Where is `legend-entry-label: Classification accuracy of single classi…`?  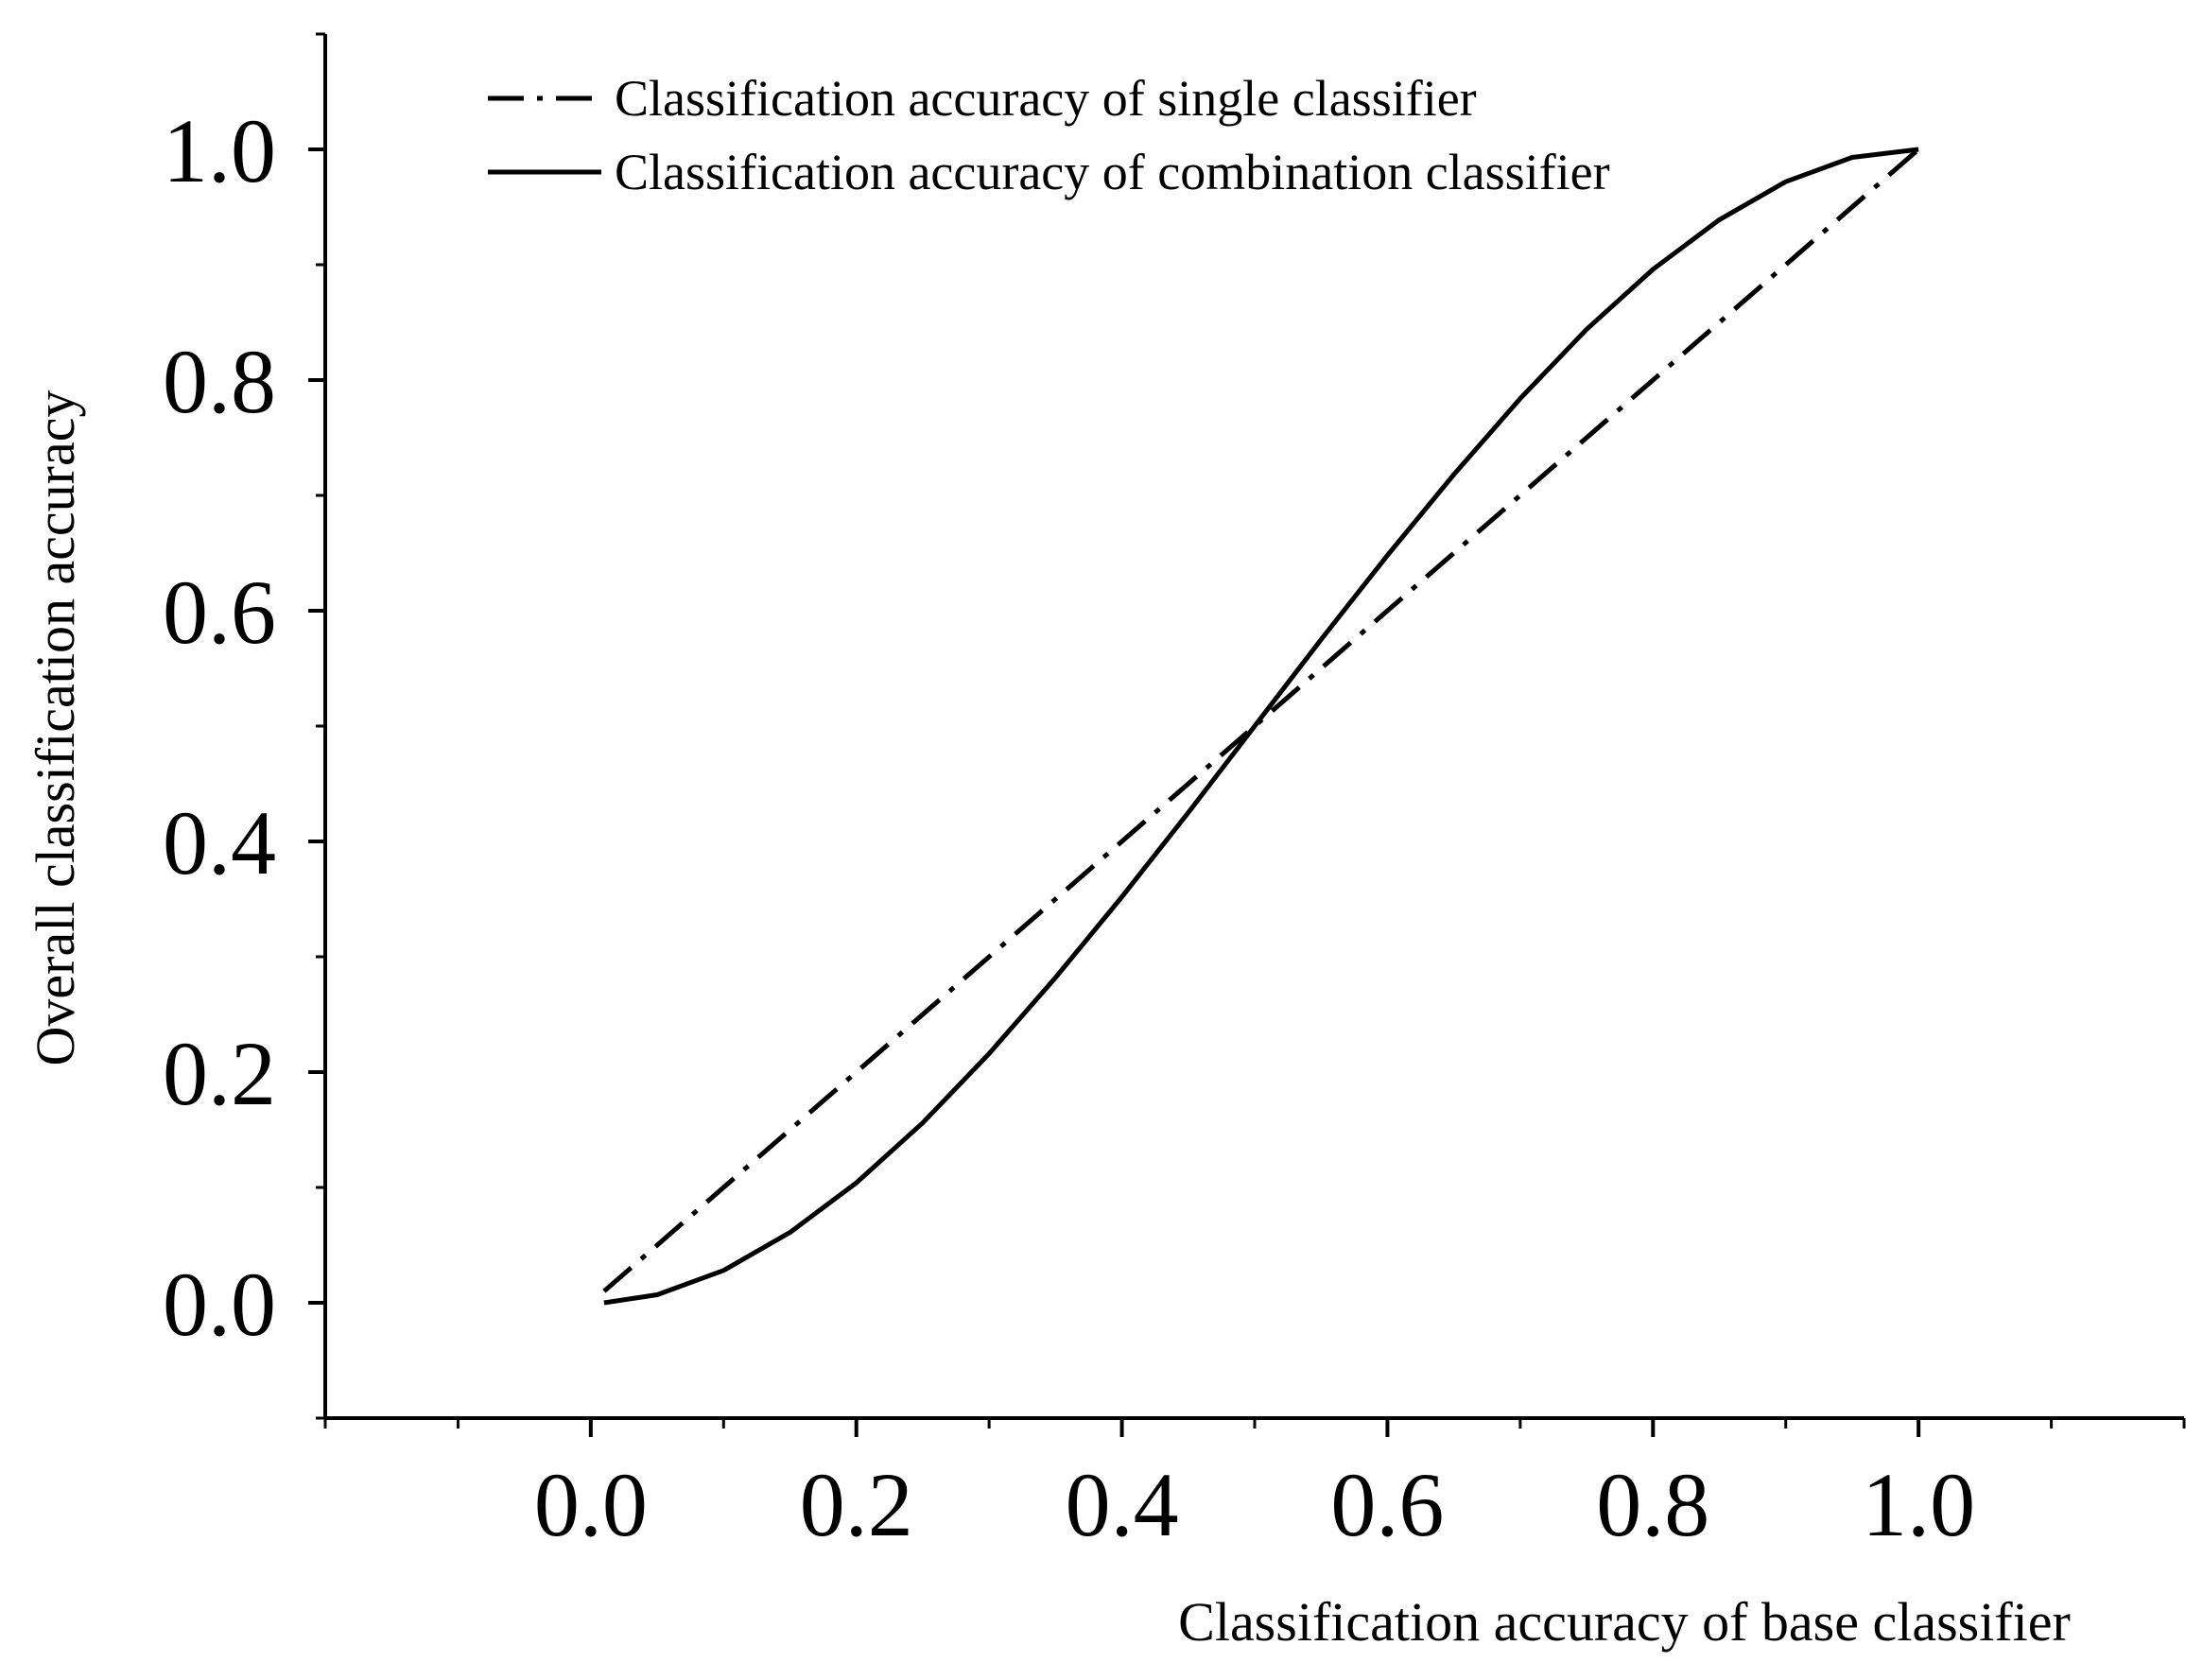
legend-entry-label: Classification accuracy of single classi… is located at coordinates (1046, 98).